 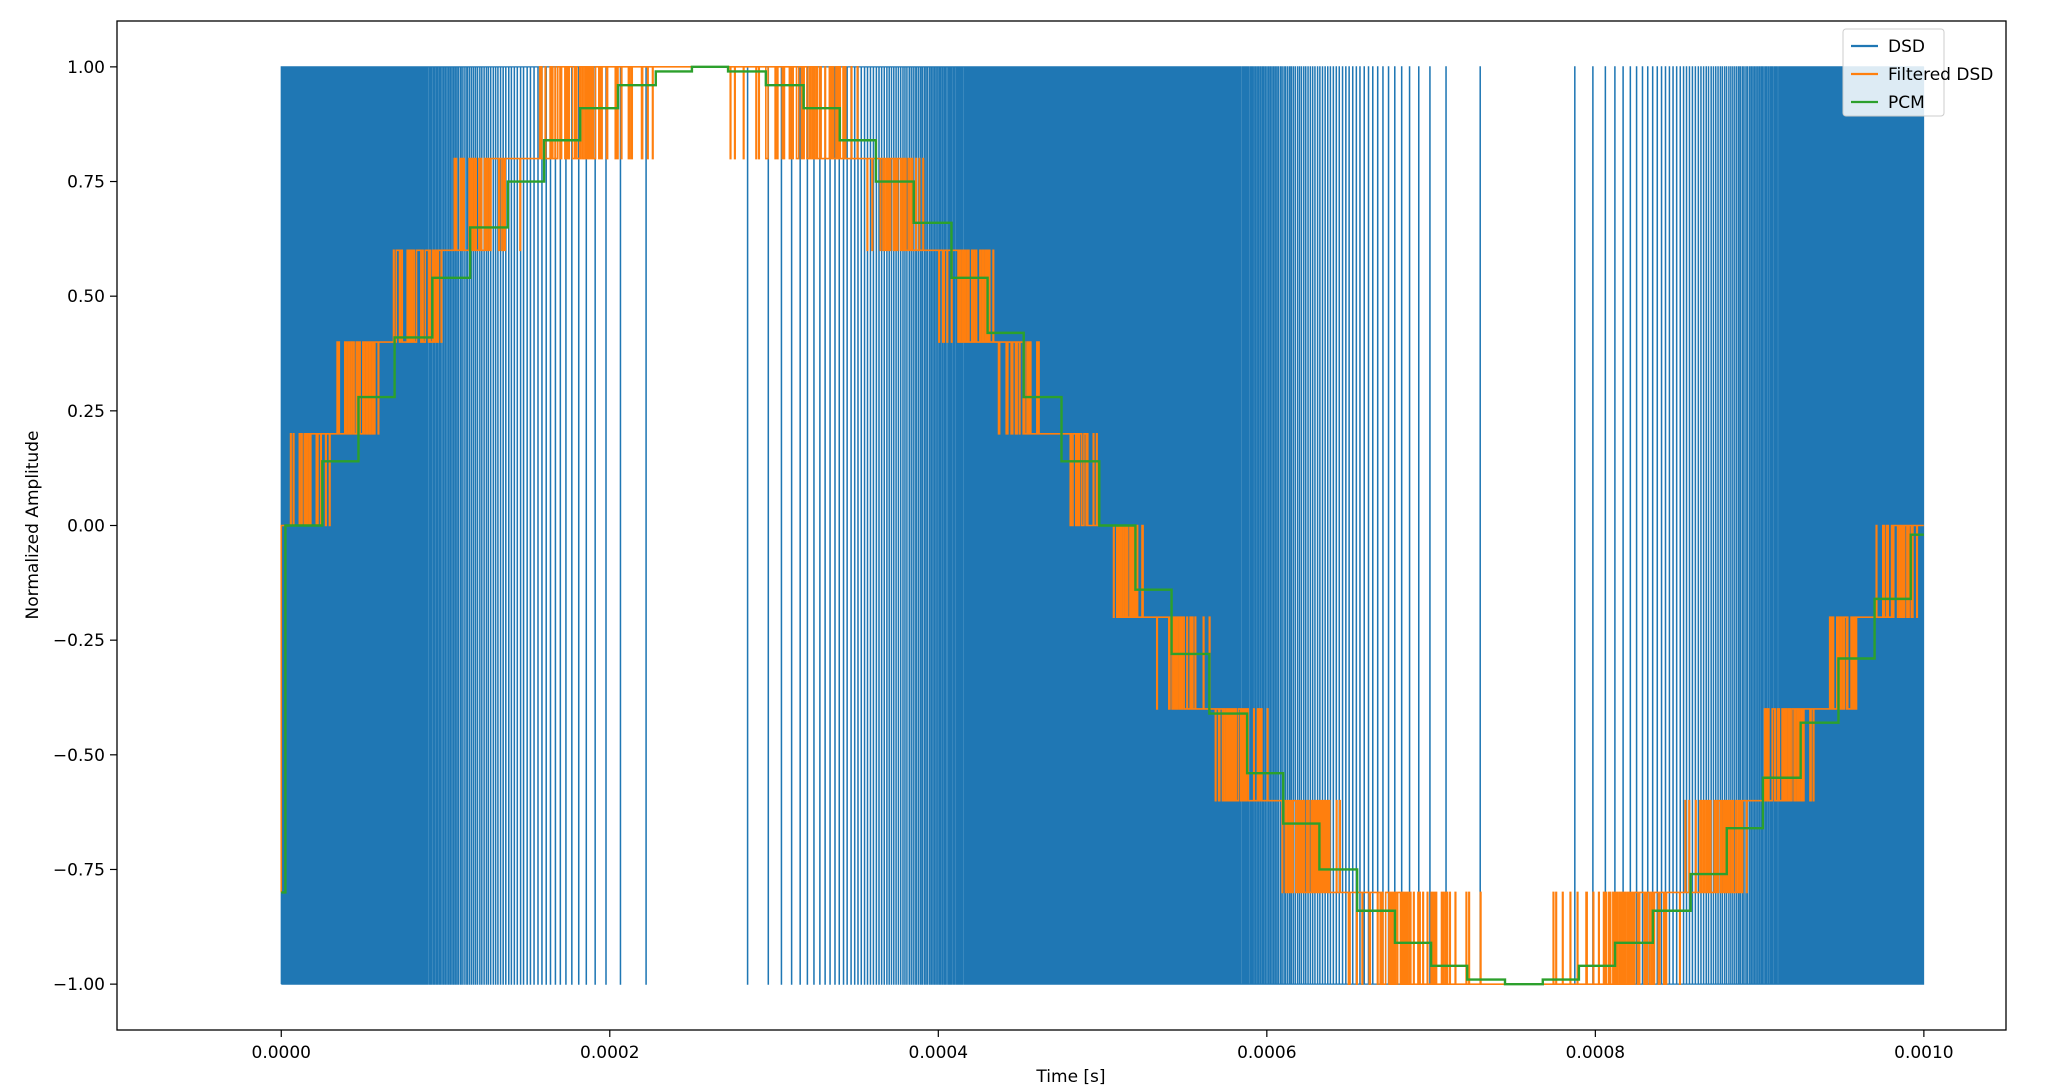 What do you see at coordinates (86, 183) in the screenshot?
I see `y-tick-label: 0.75` at bounding box center [86, 183].